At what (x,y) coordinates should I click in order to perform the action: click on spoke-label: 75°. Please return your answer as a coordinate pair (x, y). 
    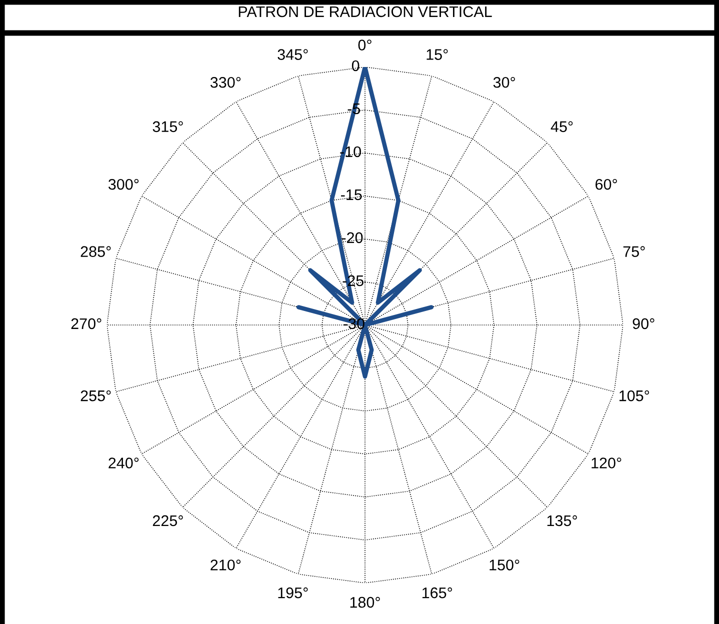
    Looking at the image, I should click on (634, 251).